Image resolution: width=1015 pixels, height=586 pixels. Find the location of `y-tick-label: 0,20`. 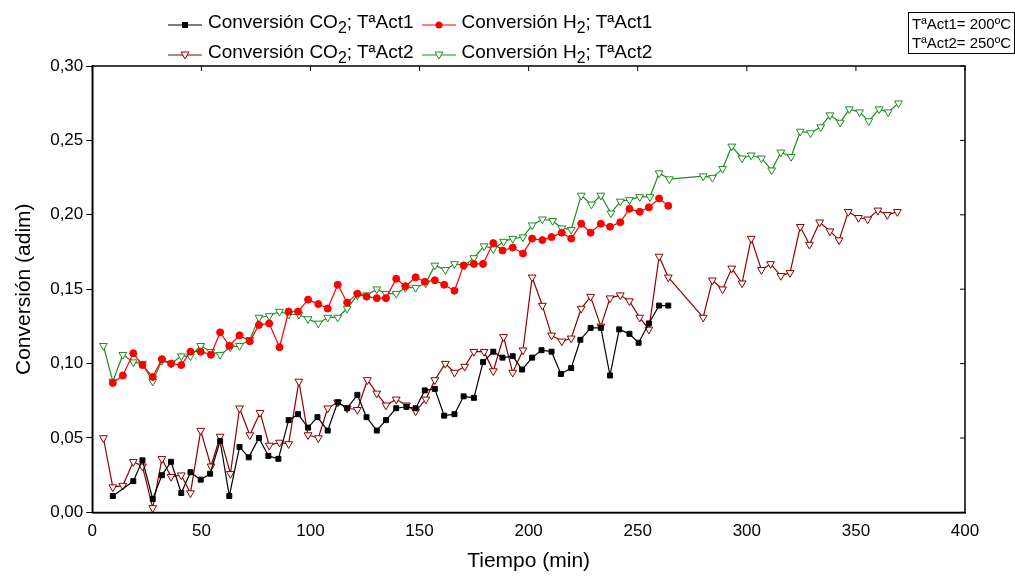

y-tick-label: 0,20 is located at coordinates (67, 214).